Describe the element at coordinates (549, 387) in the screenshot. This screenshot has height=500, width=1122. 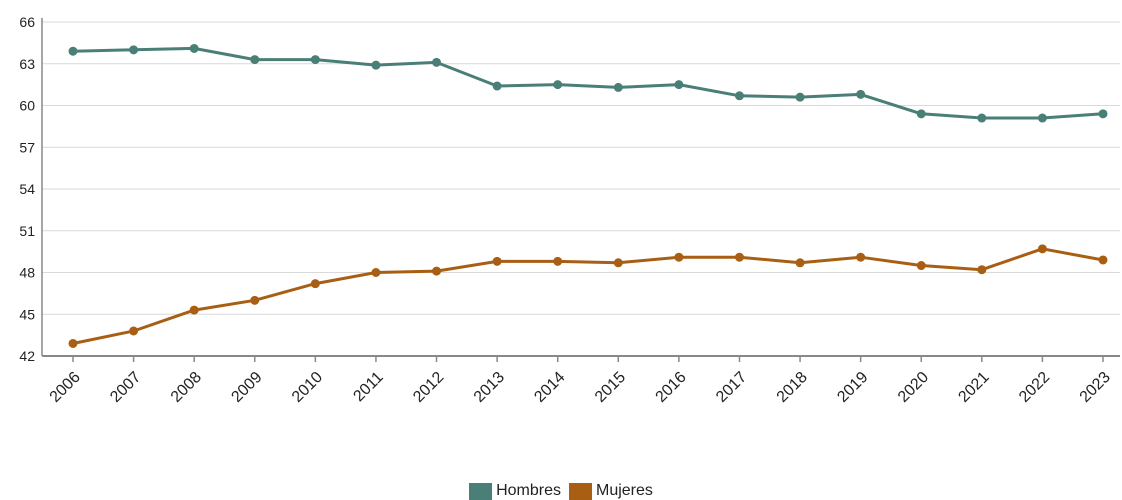
I see `x-tick-label: 2014` at that location.